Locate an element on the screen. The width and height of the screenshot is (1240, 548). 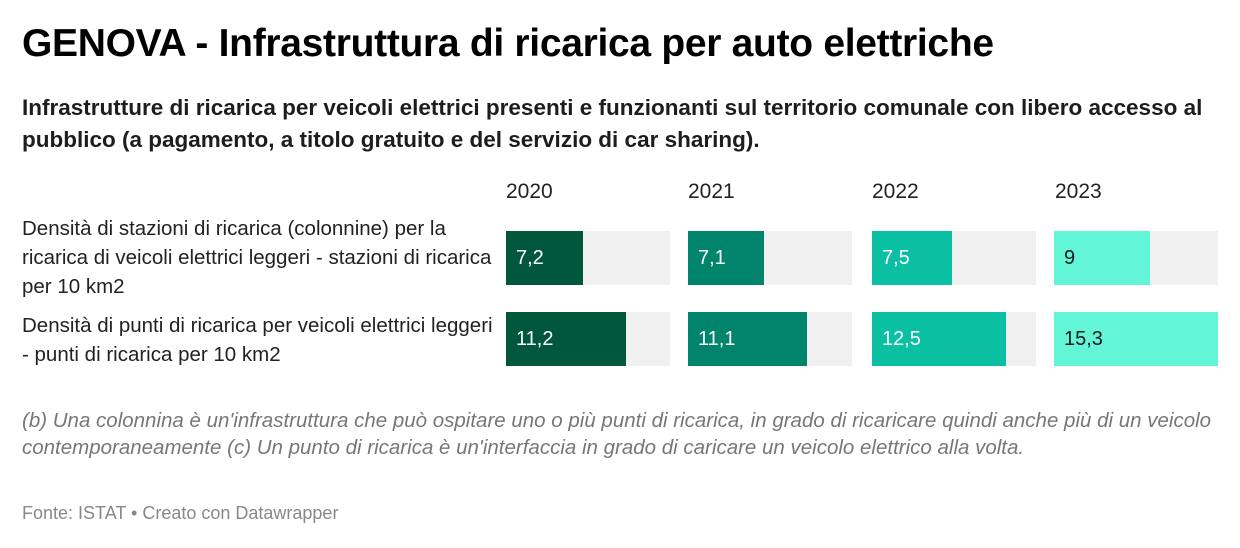
bar-2022-row2 is located at coordinates (939, 339).